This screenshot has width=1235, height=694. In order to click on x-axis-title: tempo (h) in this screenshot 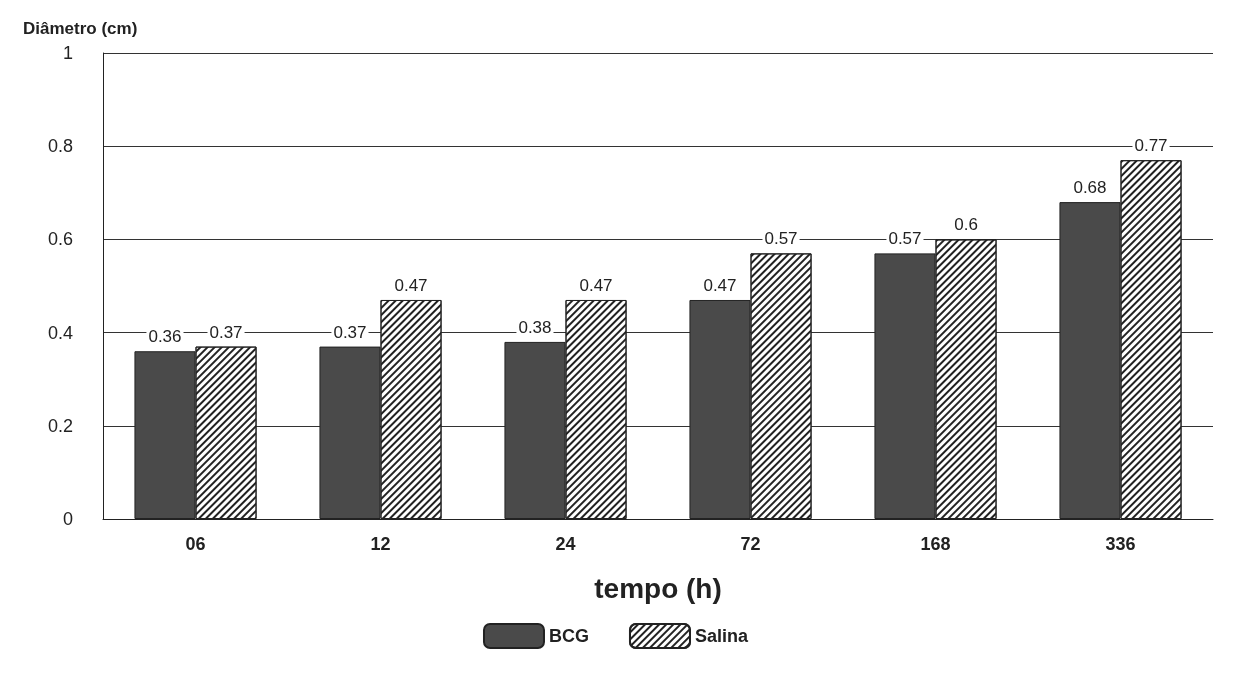, I will do `click(658, 588)`.